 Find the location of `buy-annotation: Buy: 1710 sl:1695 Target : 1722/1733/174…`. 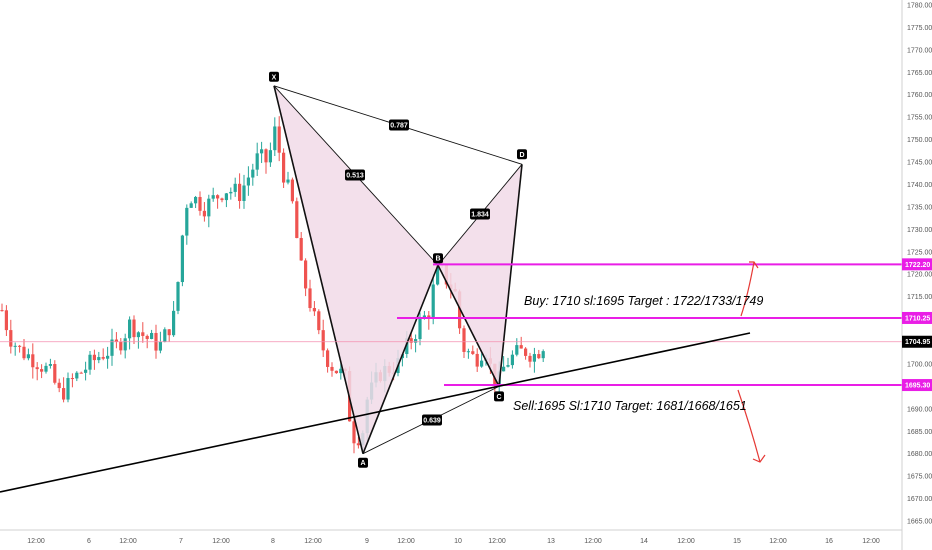

buy-annotation: Buy: 1710 sl:1695 Target : 1722/1733/174… is located at coordinates (643, 301).